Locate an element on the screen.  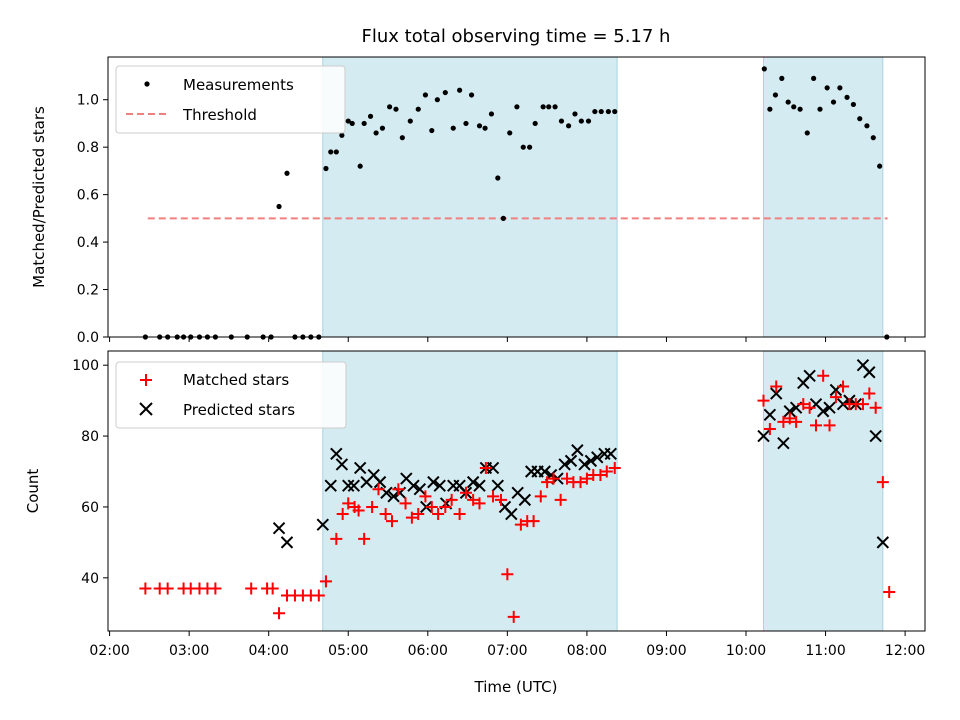
y-tick-label: 0.4 is located at coordinates (88, 243).